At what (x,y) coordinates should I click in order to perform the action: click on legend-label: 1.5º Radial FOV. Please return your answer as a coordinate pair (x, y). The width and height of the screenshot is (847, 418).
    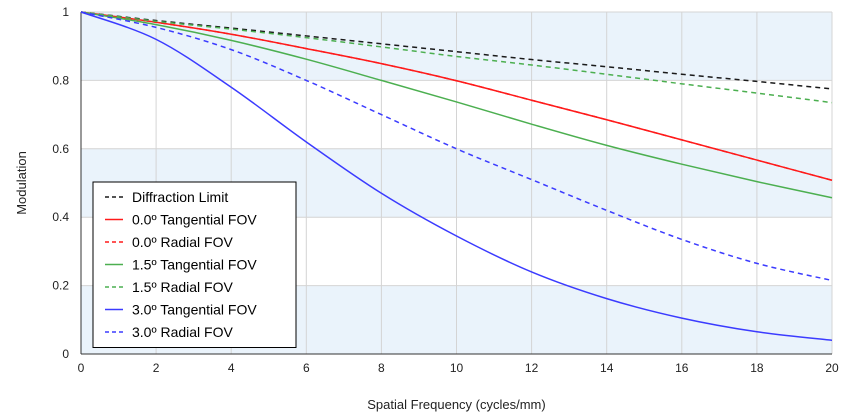
    Looking at the image, I should click on (182, 287).